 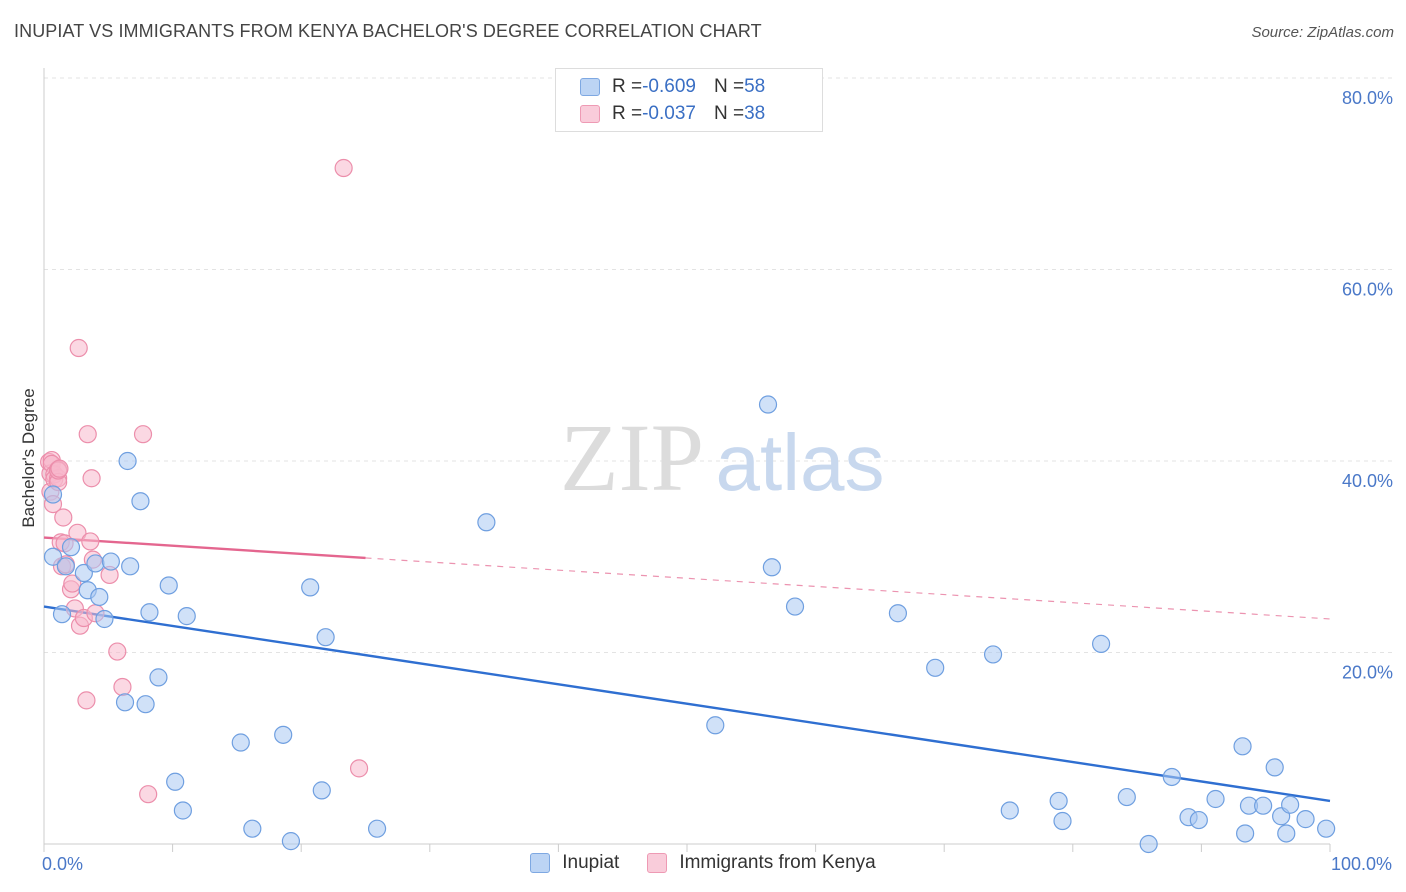 What do you see at coordinates (540, 863) in the screenshot?
I see `series-swatch-blue` at bounding box center [540, 863].